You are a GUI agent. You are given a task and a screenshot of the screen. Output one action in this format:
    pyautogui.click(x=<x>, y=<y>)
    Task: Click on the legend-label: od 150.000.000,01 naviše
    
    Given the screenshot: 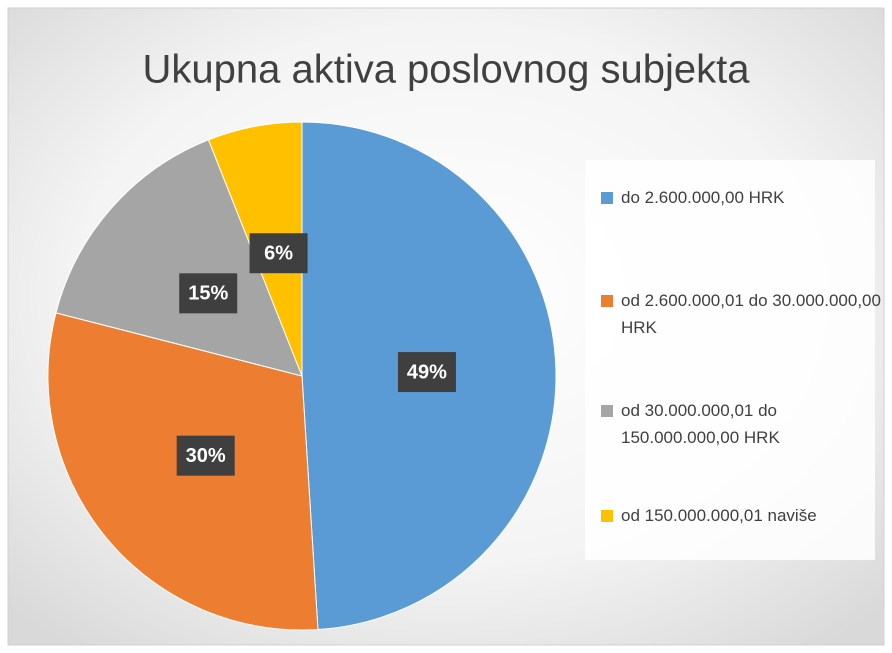 What is the action you would take?
    pyautogui.click(x=719, y=515)
    